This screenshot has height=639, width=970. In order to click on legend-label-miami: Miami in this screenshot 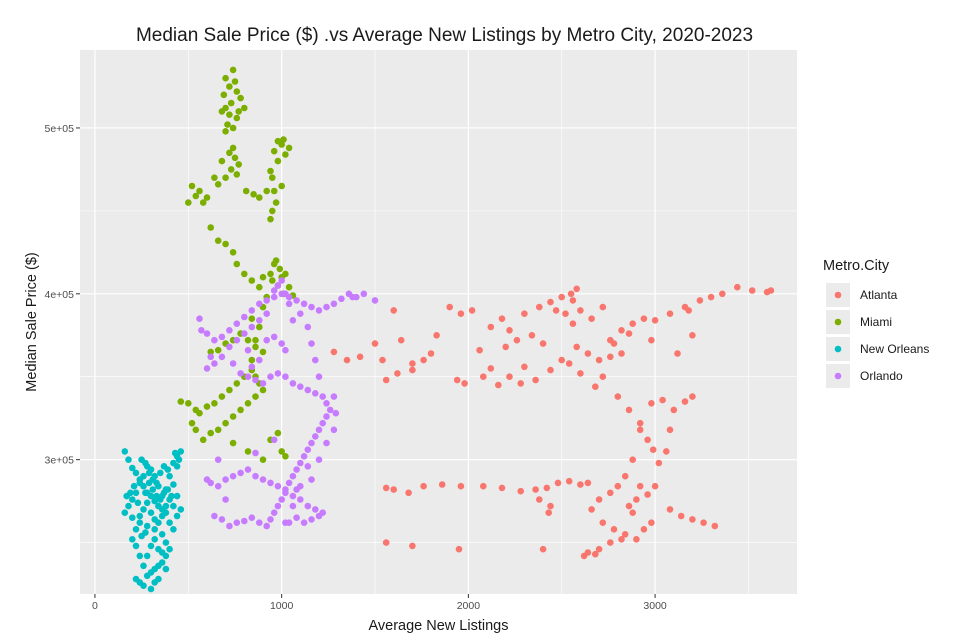, I will do `click(876, 322)`.